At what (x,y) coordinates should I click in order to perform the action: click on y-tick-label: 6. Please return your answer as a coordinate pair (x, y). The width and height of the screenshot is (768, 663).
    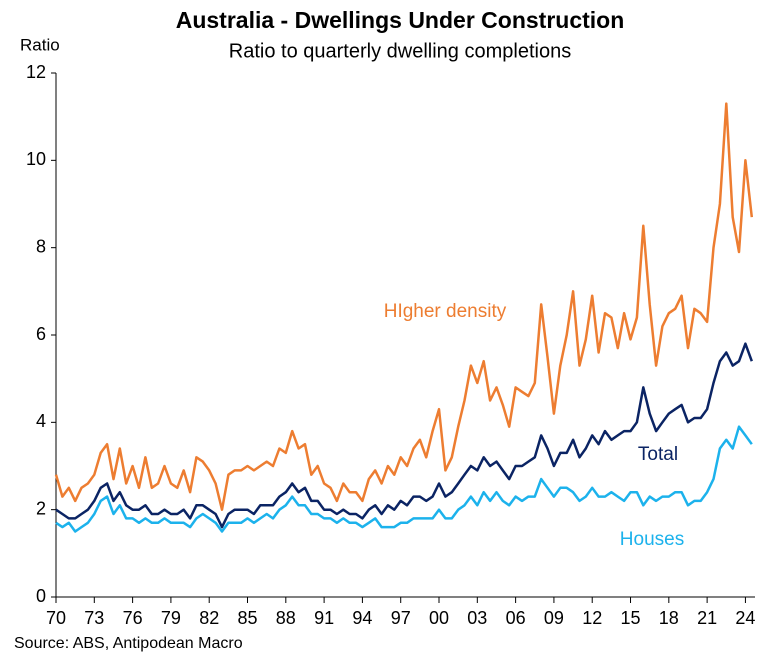
    Looking at the image, I should click on (41, 334).